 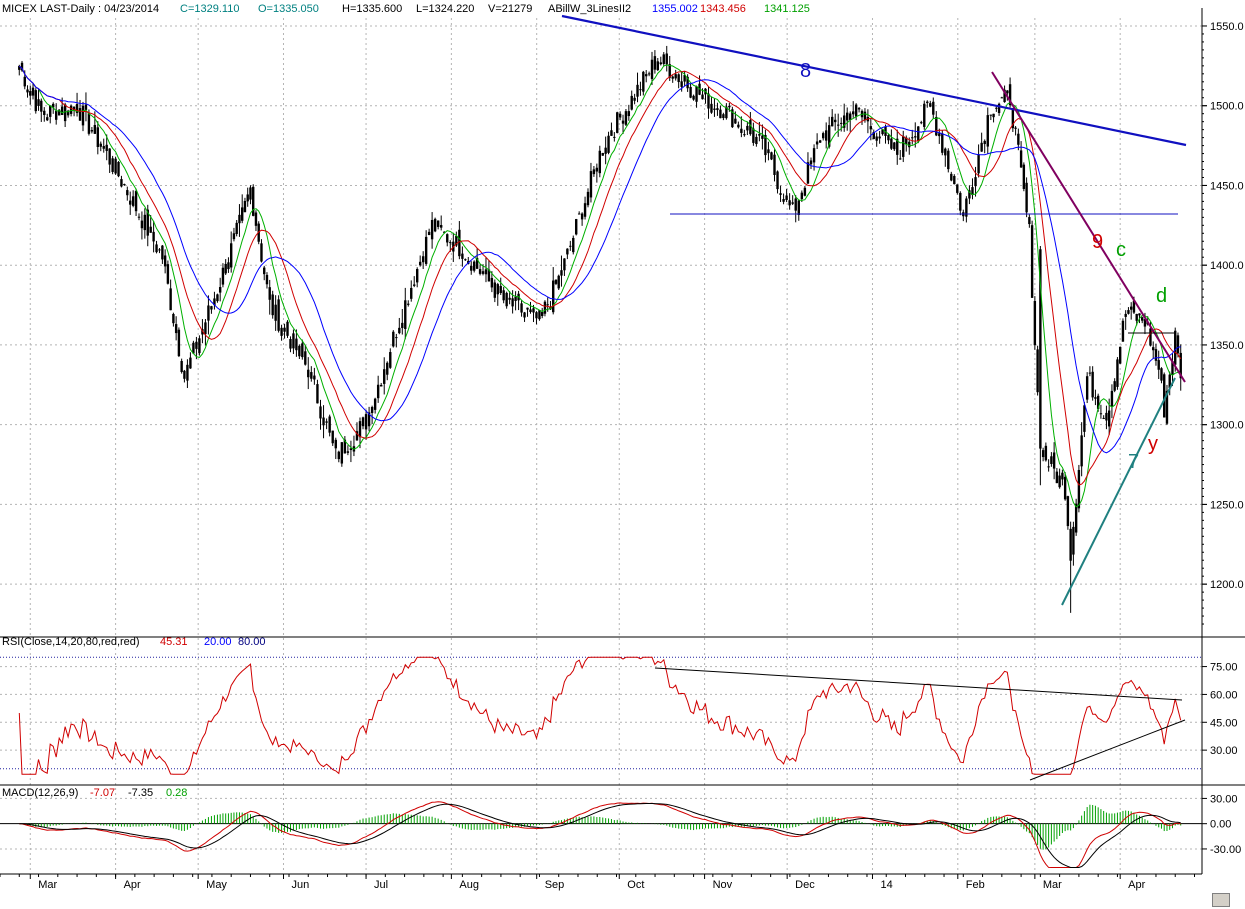 I want to click on macd-tick-label: 0.00, so click(x=1220, y=825).